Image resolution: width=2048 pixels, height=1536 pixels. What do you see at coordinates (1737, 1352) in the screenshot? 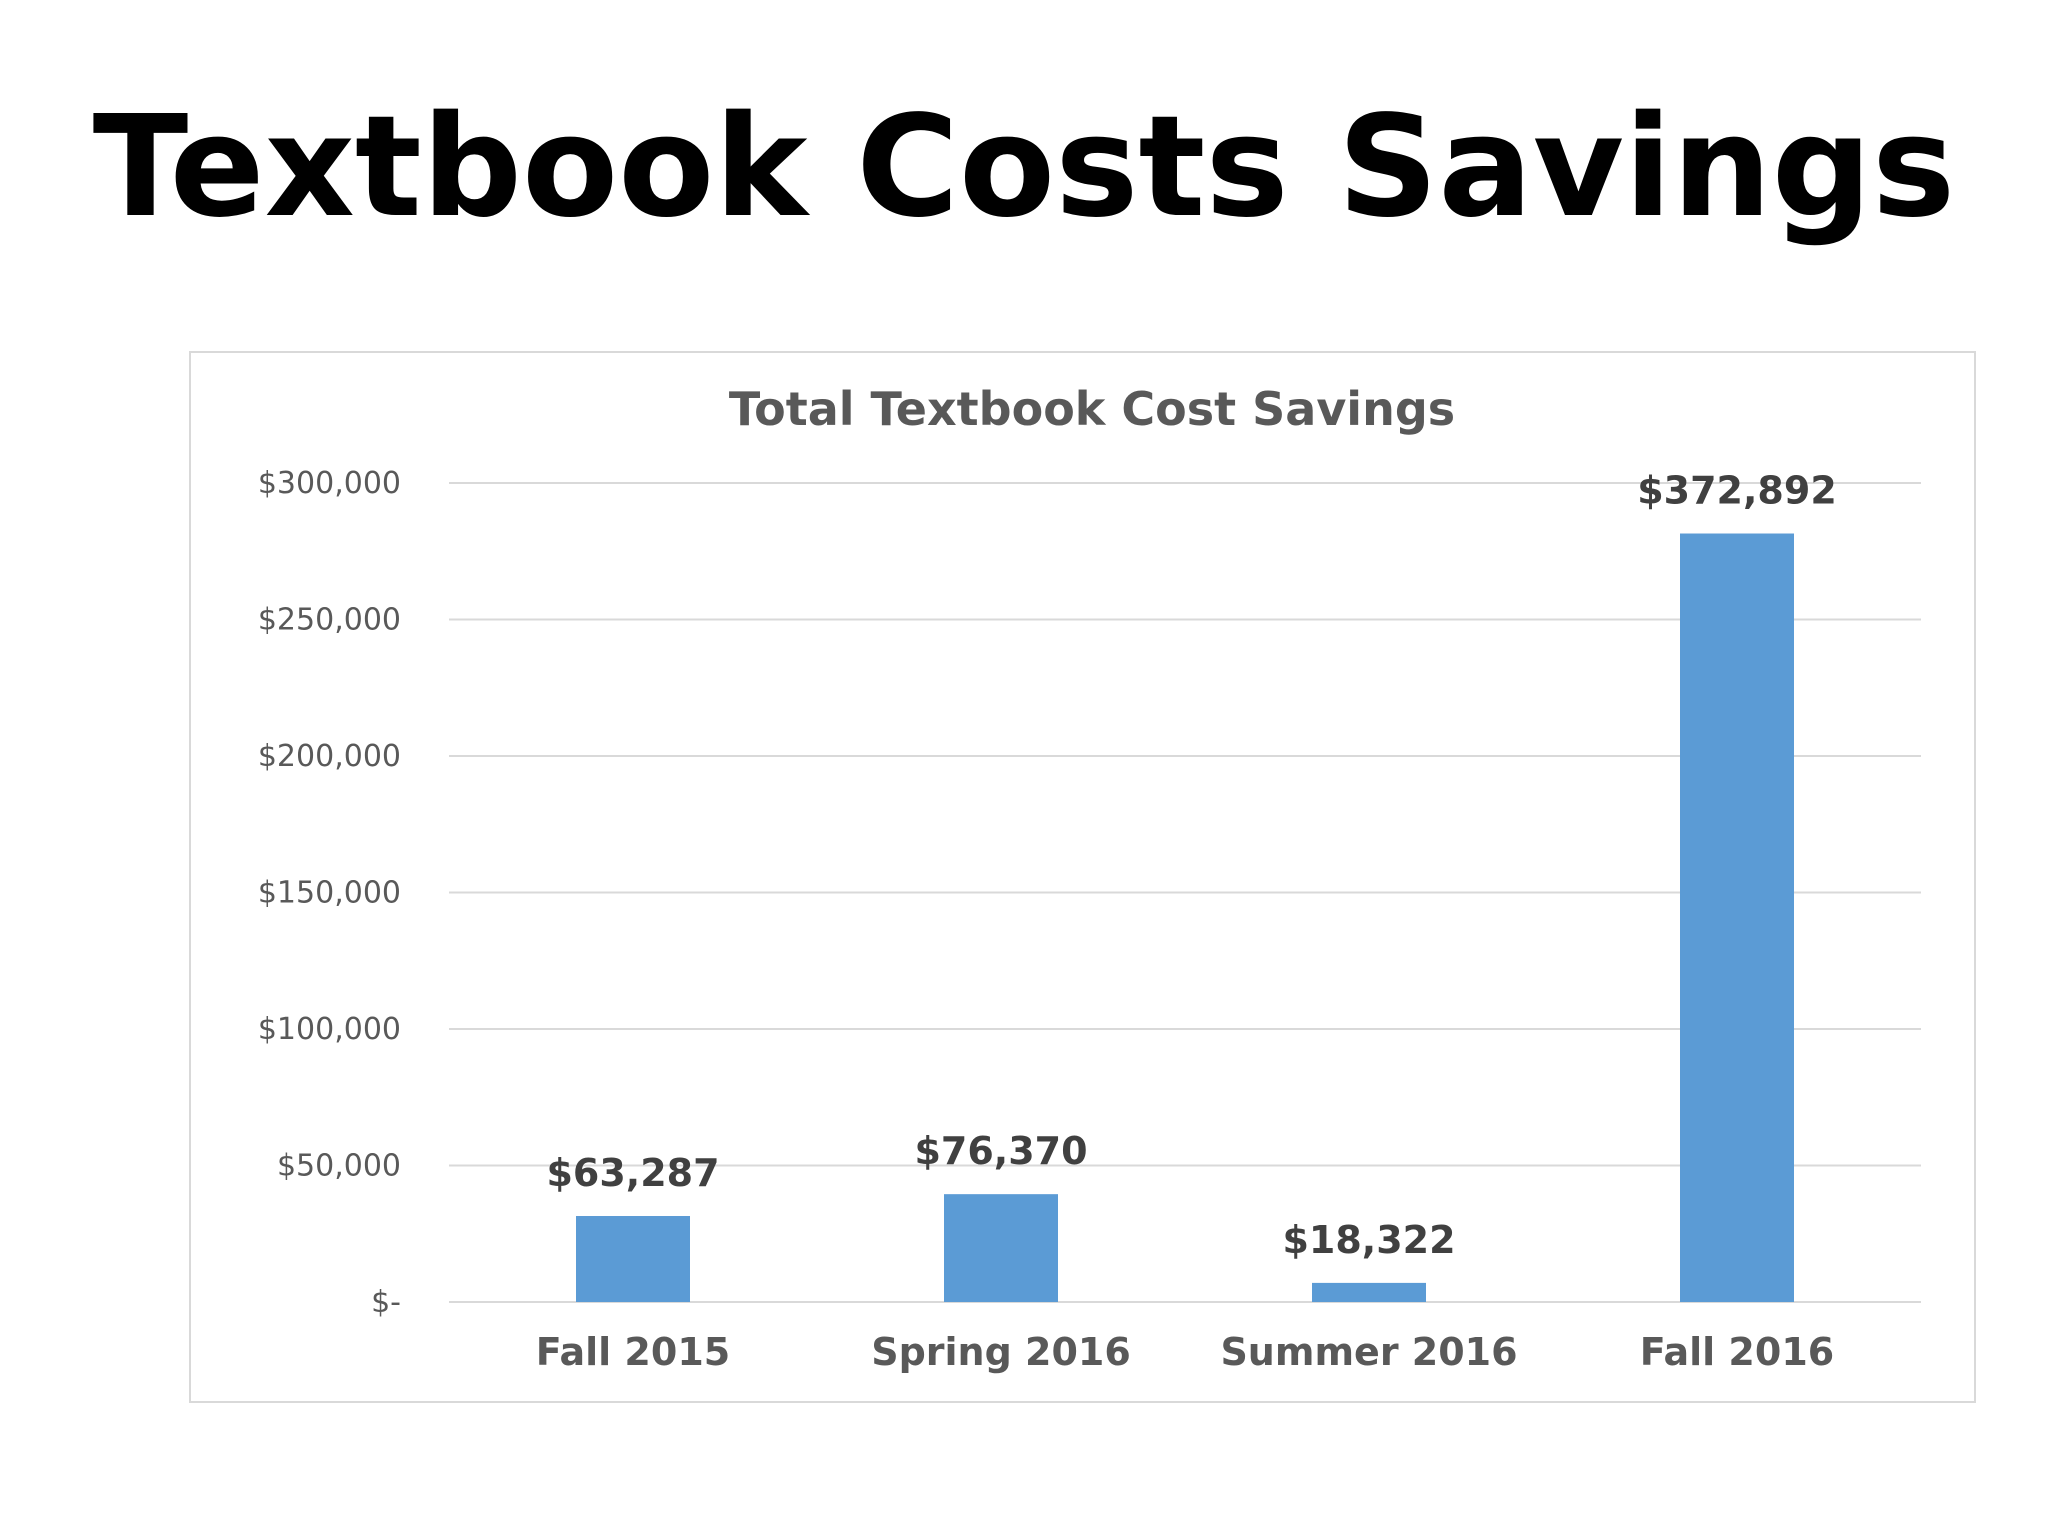
I see `category-label: Fall 2016` at bounding box center [1737, 1352].